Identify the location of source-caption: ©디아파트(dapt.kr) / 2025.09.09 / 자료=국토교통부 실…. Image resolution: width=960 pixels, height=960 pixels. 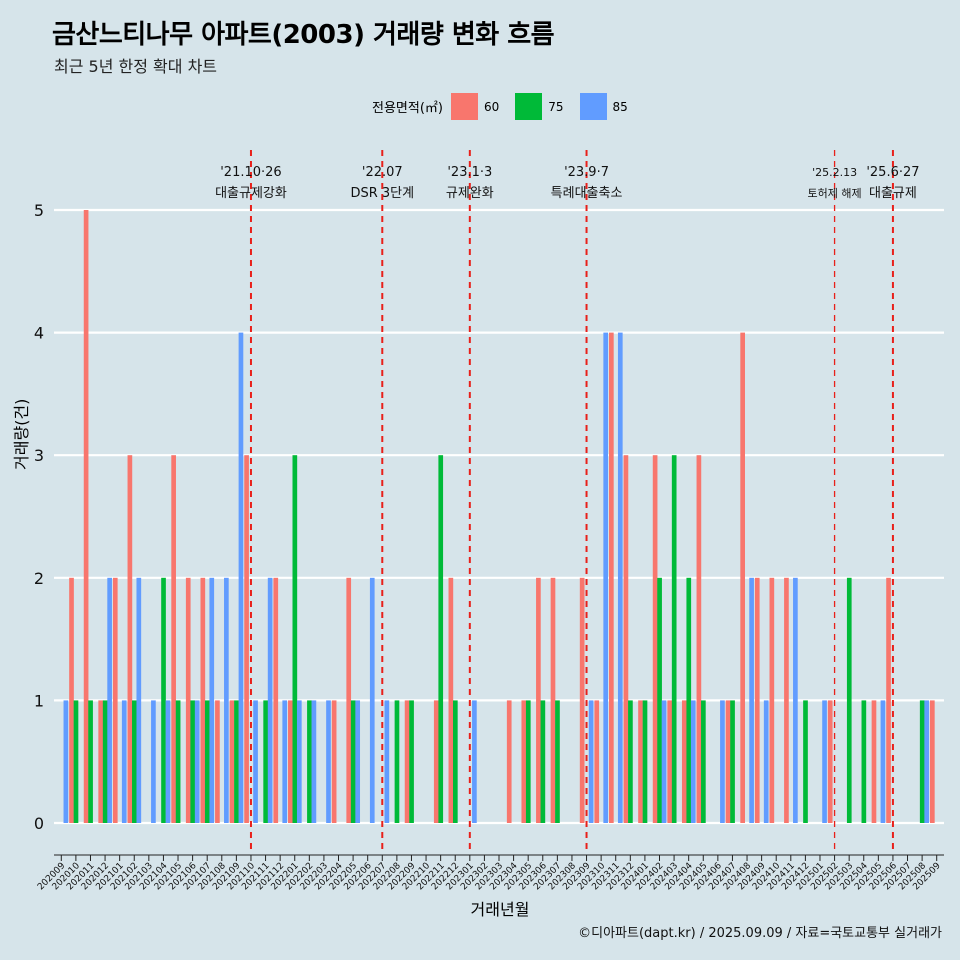
(760, 933).